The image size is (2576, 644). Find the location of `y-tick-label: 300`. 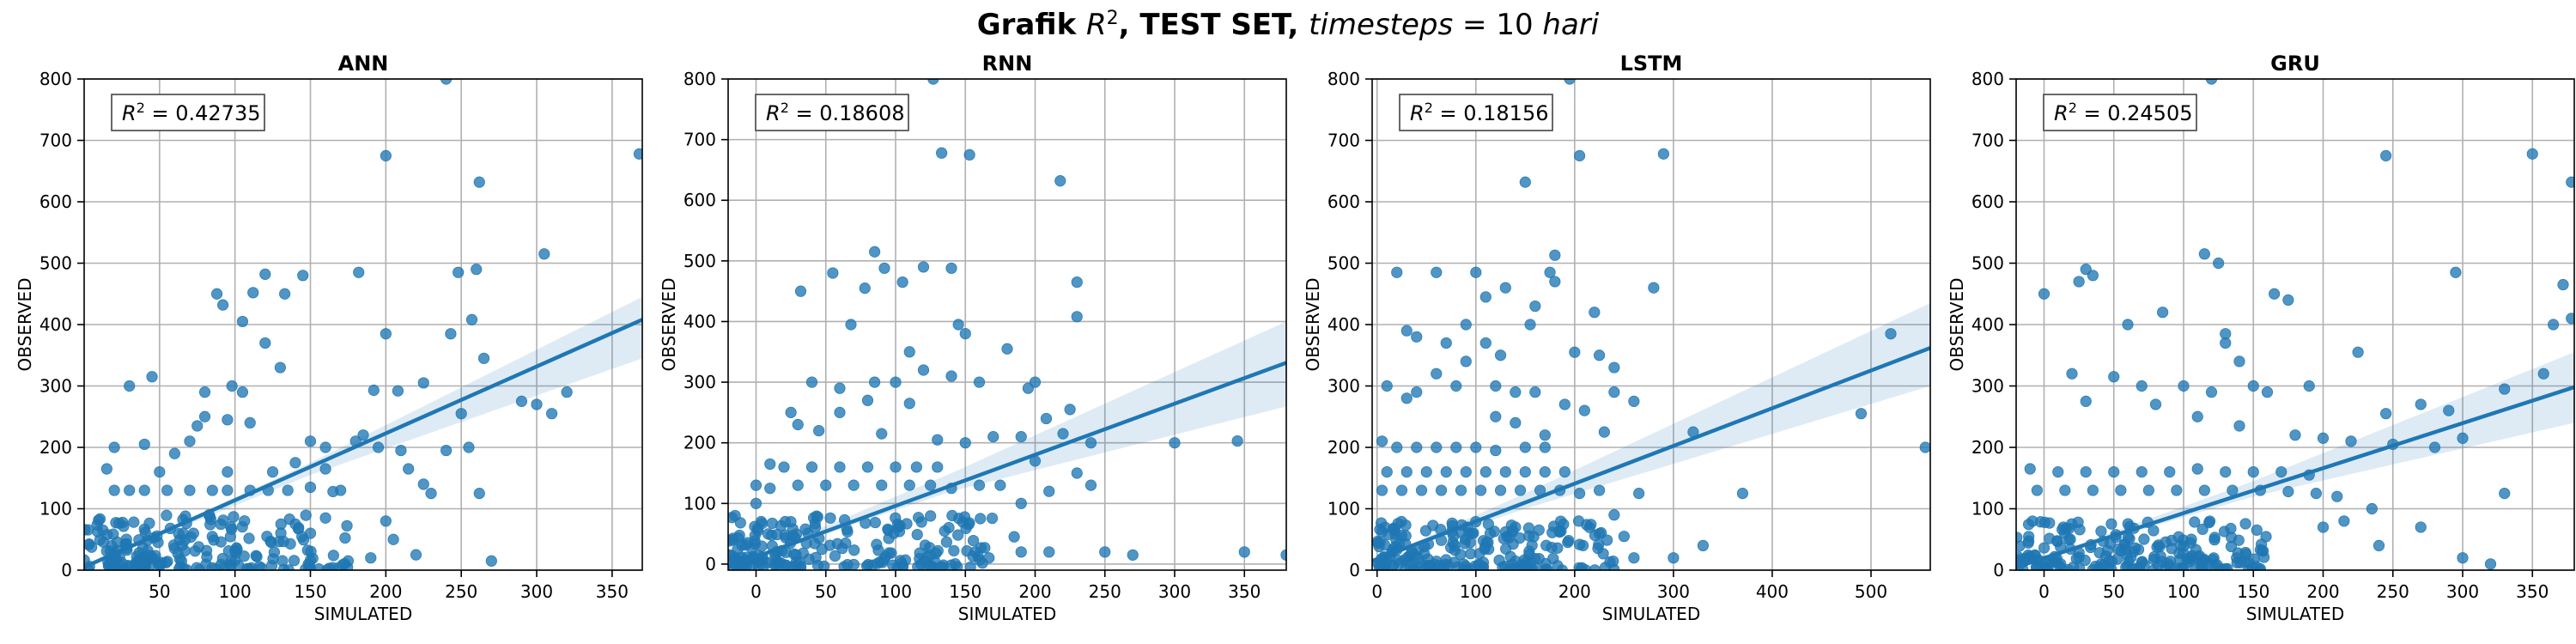

y-tick-label: 300 is located at coordinates (1988, 387).